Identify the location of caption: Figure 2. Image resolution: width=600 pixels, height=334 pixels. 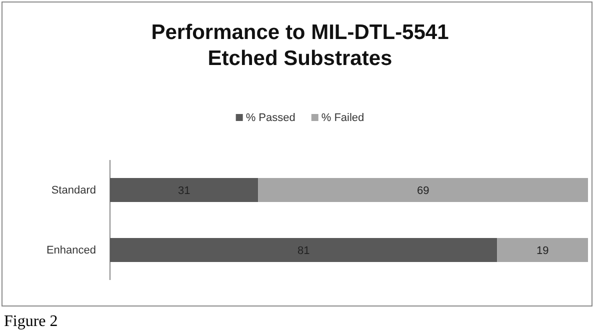
(31, 321).